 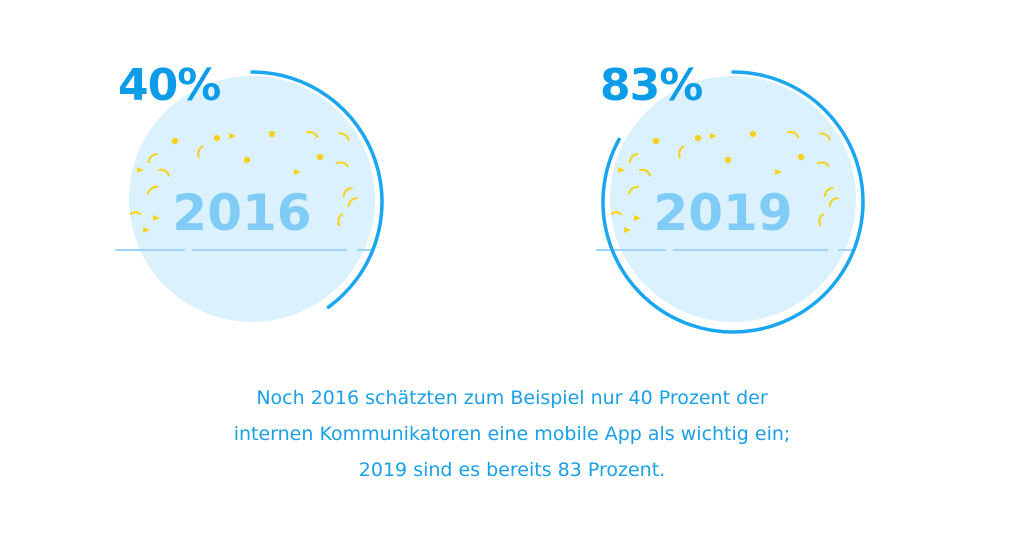 I want to click on percent-label: 83%, so click(x=651, y=85).